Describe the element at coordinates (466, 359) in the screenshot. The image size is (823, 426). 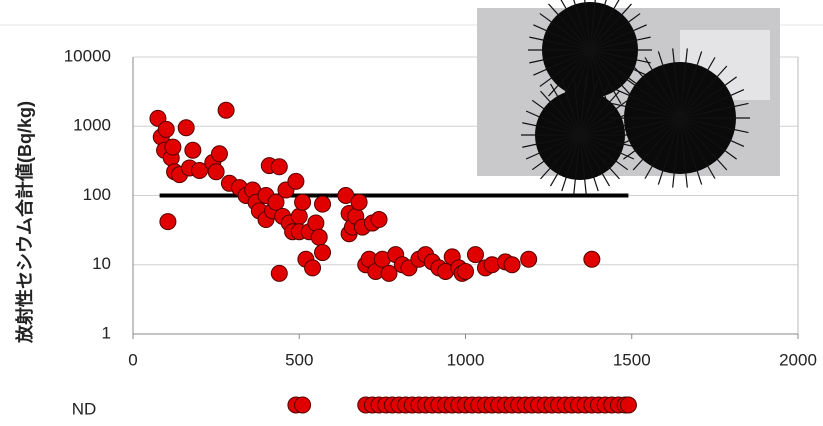
I see `x-tick-label: 1000` at that location.